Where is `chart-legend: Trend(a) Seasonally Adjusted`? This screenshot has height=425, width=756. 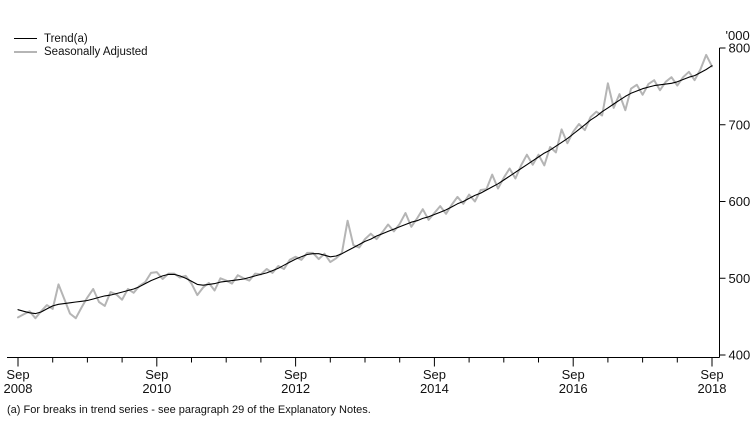
chart-legend: Trend(a) Seasonally Adjusted is located at coordinates (81, 45).